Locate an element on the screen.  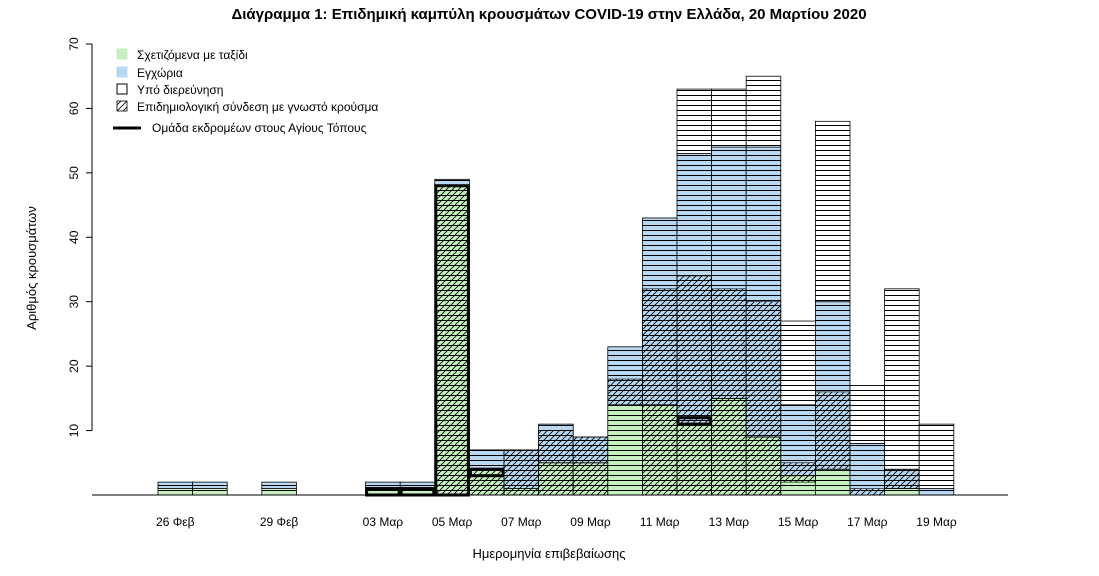
y-tick-label: 70 is located at coordinates (74, 44).